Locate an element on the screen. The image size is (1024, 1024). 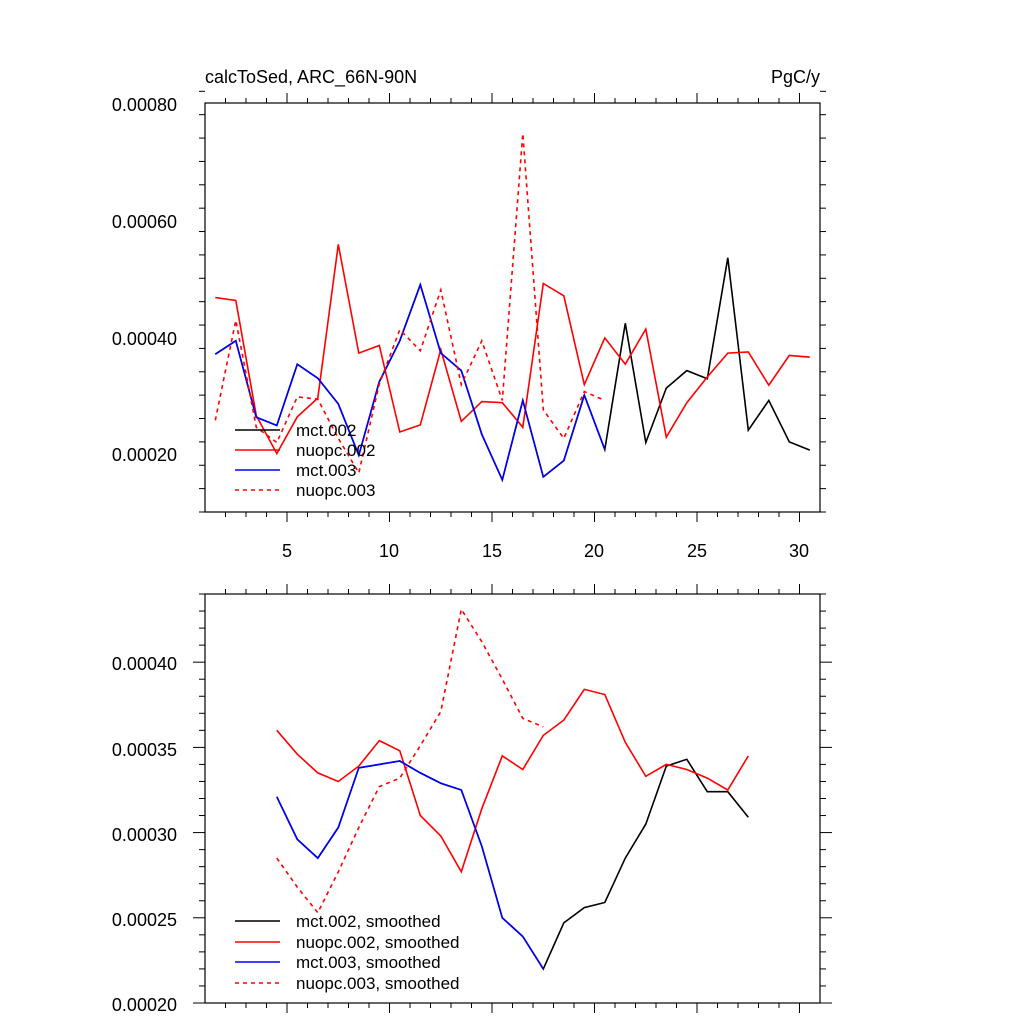
legend-label-mct-003: mct.003 is located at coordinates (326, 470).